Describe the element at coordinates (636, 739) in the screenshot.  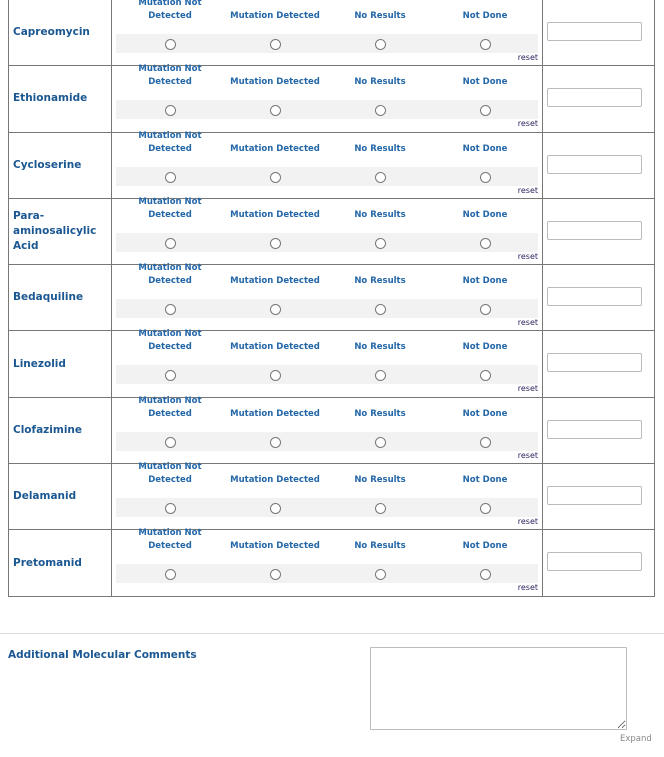
I see `expand-link: Expand` at that location.